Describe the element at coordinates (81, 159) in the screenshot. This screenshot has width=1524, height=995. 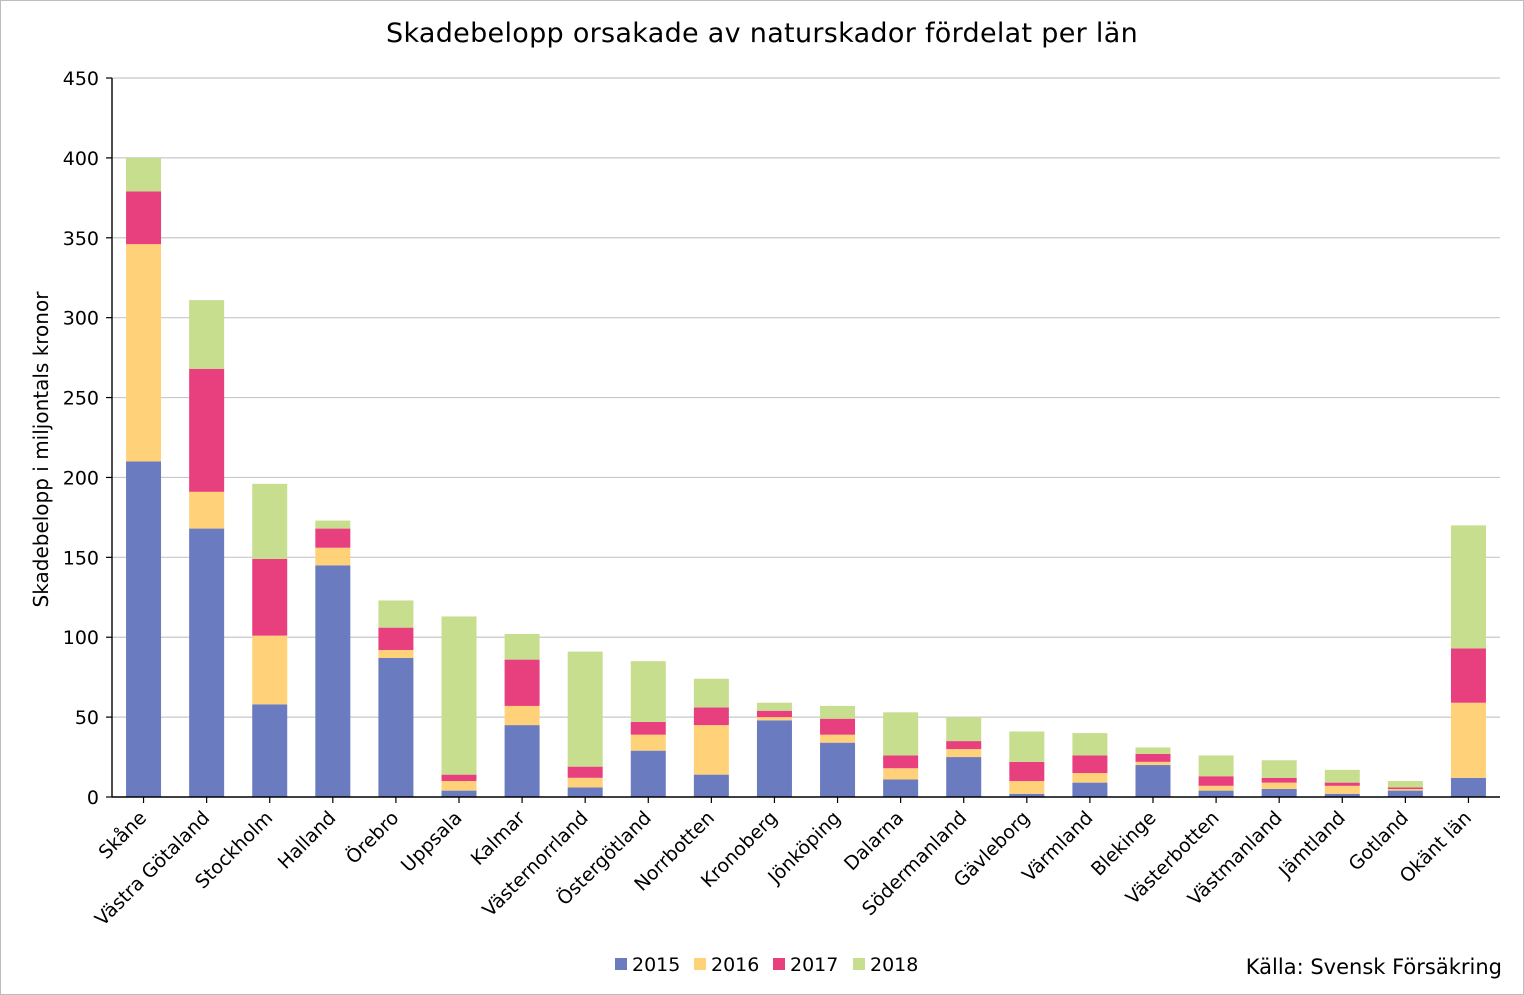
I see `y-tick-label: 400` at that location.